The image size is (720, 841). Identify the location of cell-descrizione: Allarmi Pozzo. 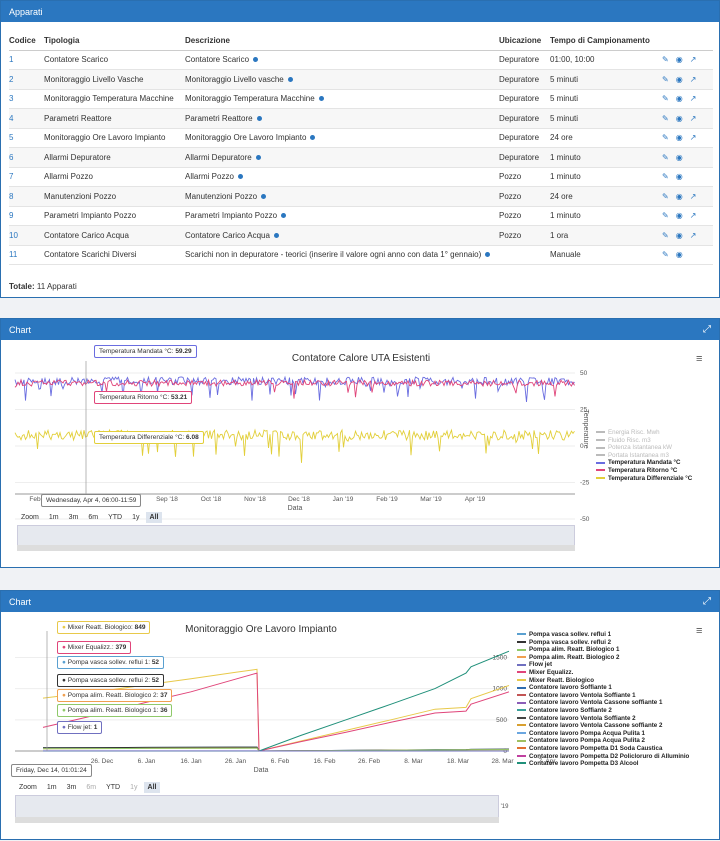
(342, 177).